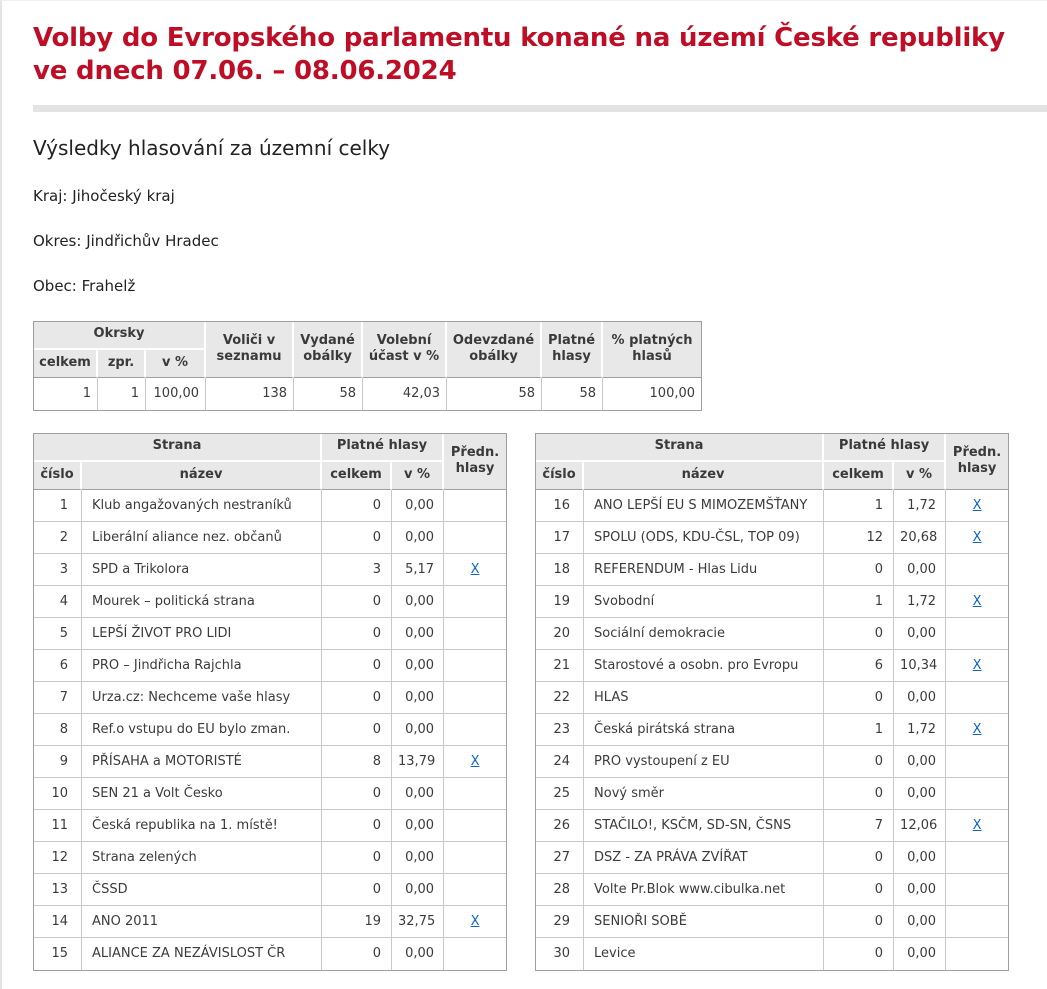  Describe the element at coordinates (704, 889) in the screenshot. I see `party-name: Volte Pr.Blok www.cibulka.net` at that location.